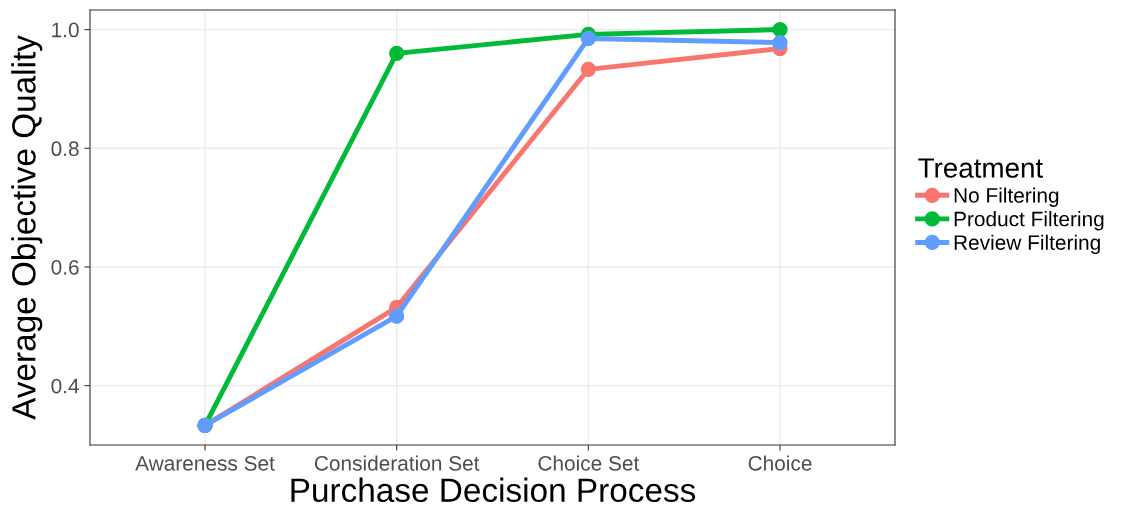  I want to click on x-axis-title: Purchase Decision Process, so click(493, 490).